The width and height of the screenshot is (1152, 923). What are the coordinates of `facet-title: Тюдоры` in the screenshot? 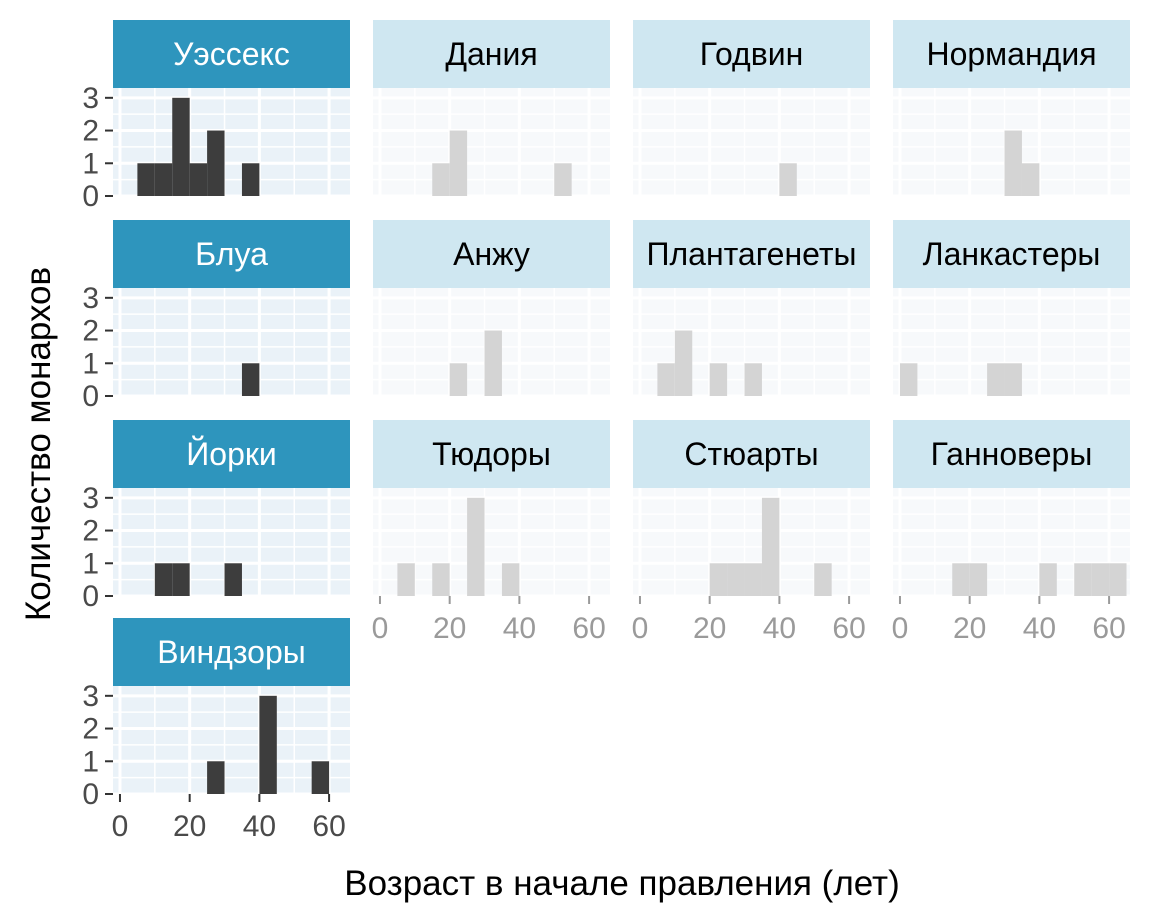 It's located at (491, 454).